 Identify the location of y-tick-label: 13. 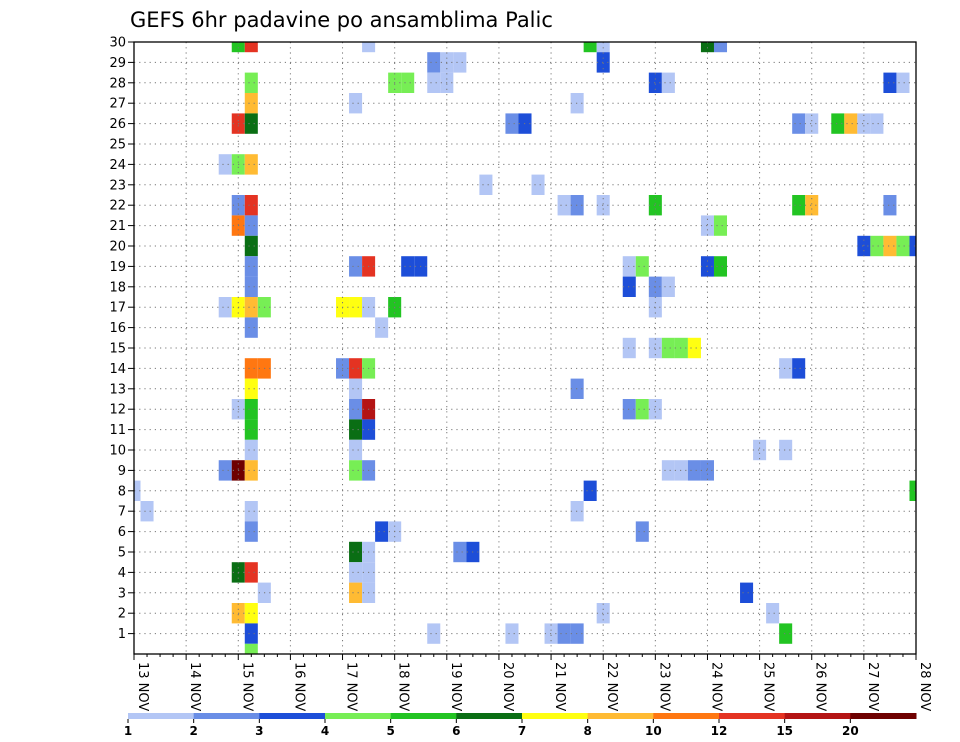
(117, 389).